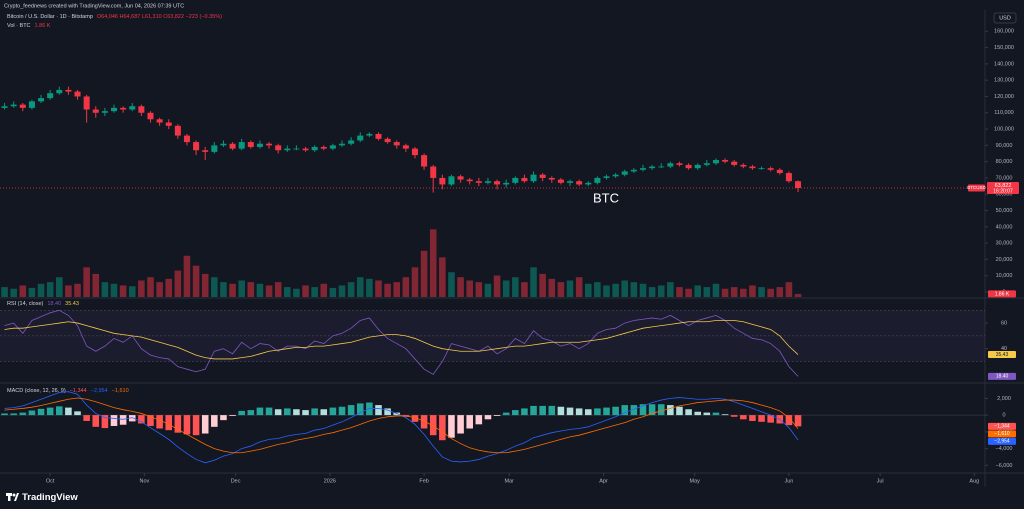 This screenshot has height=509, width=1024. What do you see at coordinates (880, 481) in the screenshot?
I see `x-tick-label: Jul` at bounding box center [880, 481].